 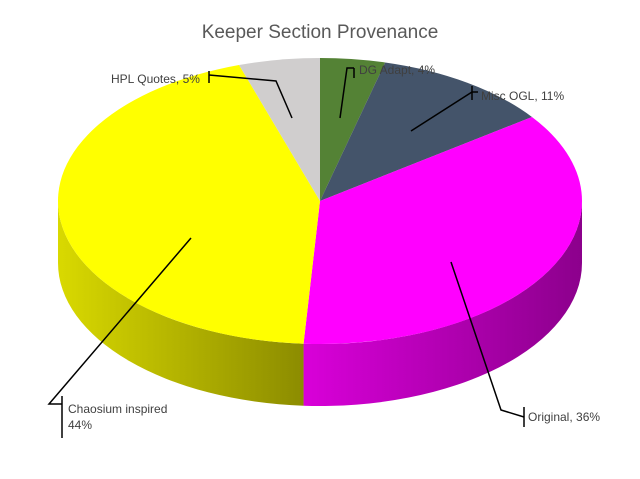 What do you see at coordinates (250, 96) in the screenshot?
I see `leader-line-hpl-quotes` at bounding box center [250, 96].